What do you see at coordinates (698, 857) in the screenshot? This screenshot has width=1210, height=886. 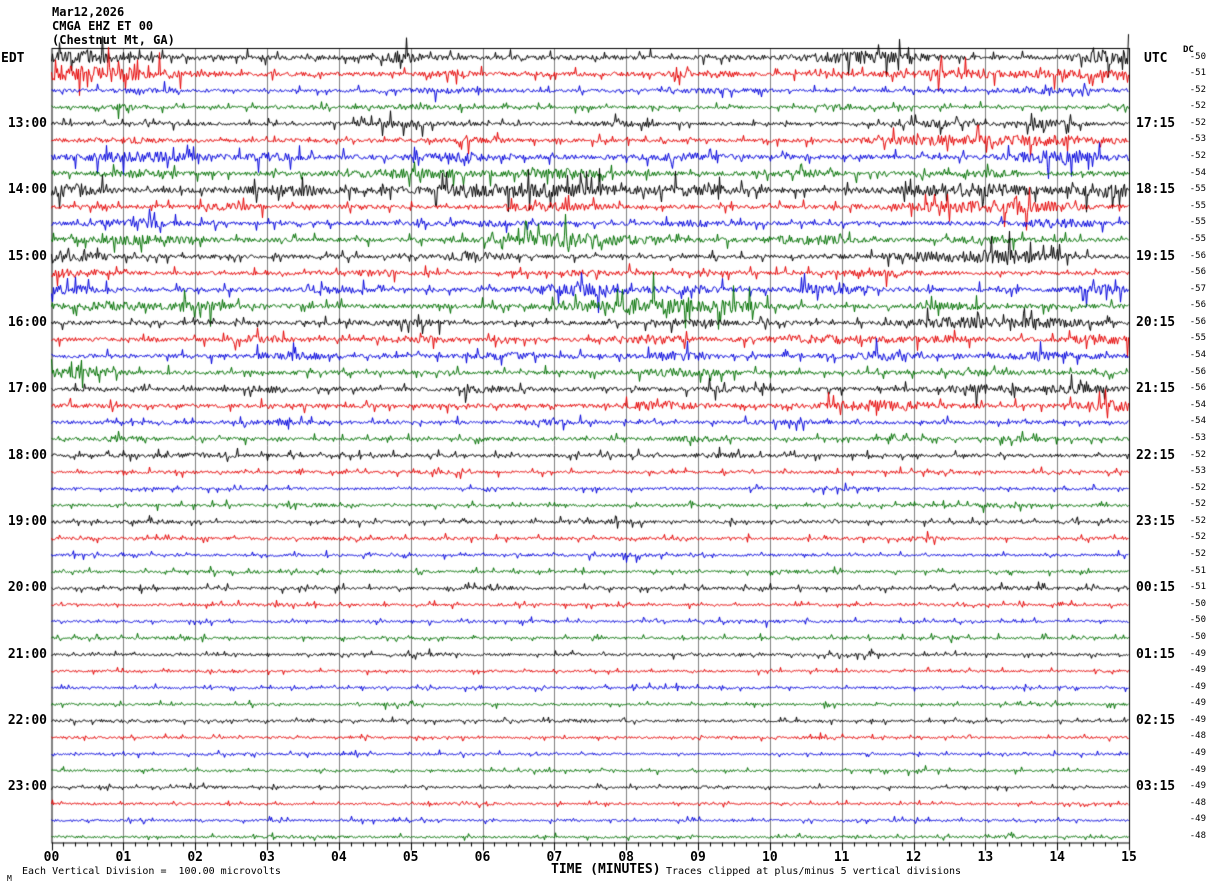 I see `x-tick-label: 09` at bounding box center [698, 857].